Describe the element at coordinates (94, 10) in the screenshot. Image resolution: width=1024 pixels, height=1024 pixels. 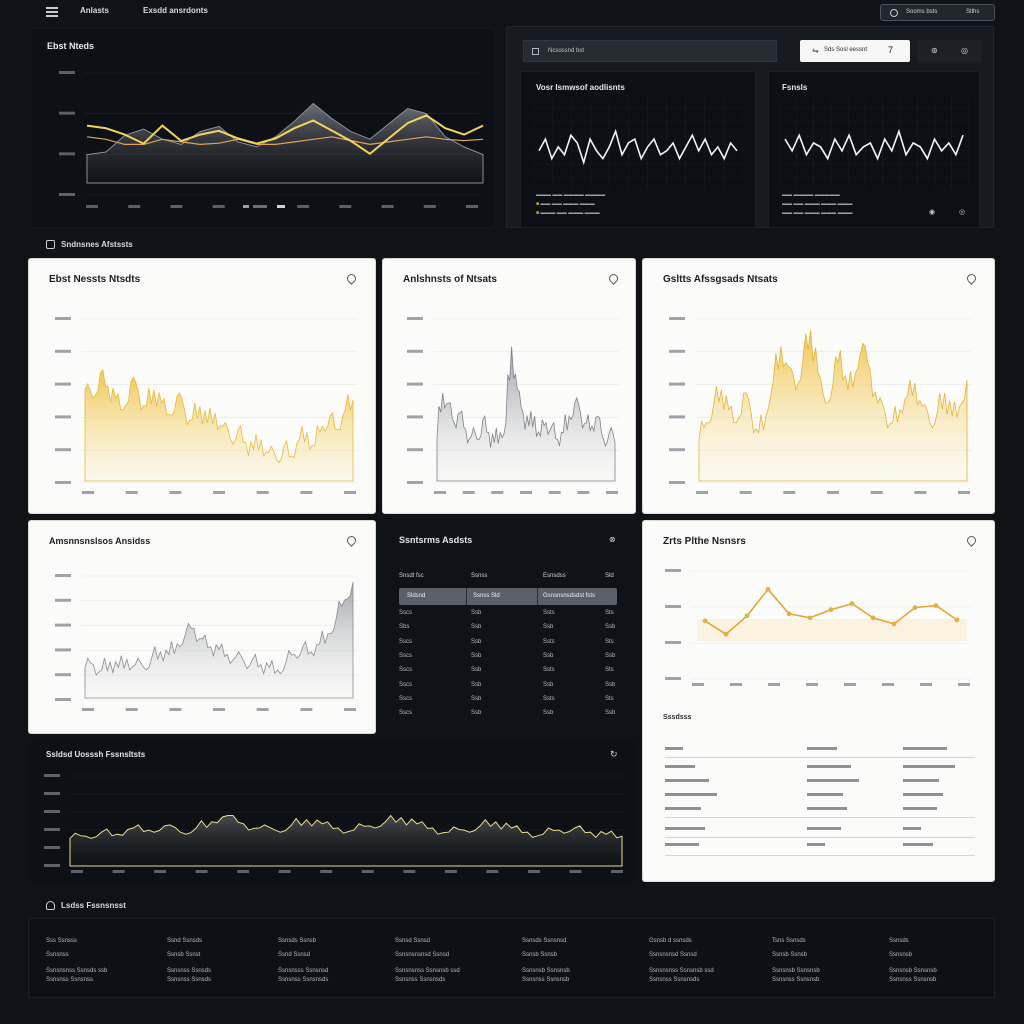
I see `nav-link-analytics: Anlasts` at that location.